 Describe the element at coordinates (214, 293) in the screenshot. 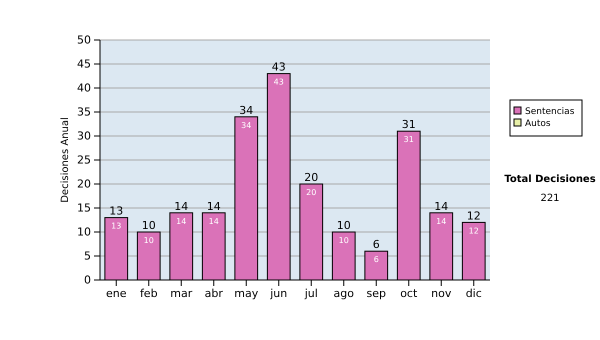

I see `x-tick-label: abr` at that location.